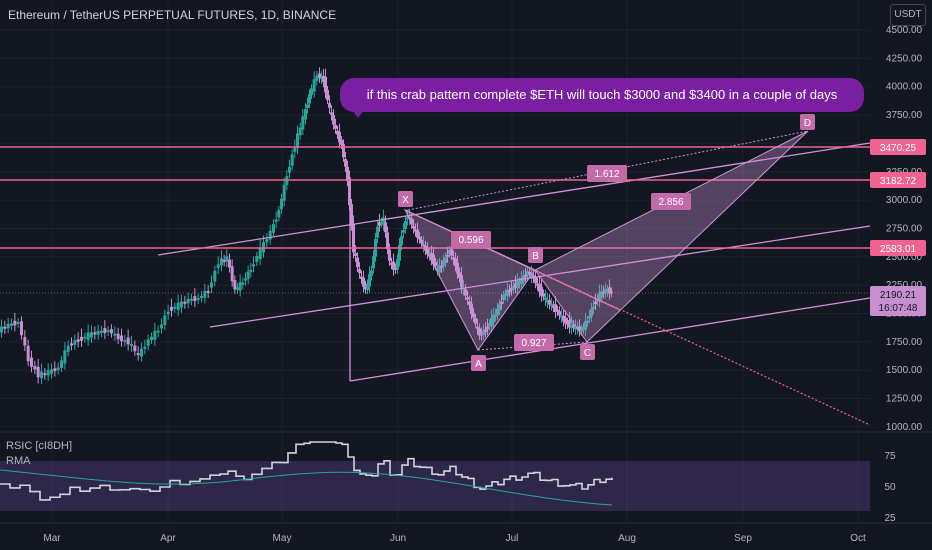 The height and width of the screenshot is (550, 932). I want to click on indicator-sub-label: RMA, so click(18, 461).